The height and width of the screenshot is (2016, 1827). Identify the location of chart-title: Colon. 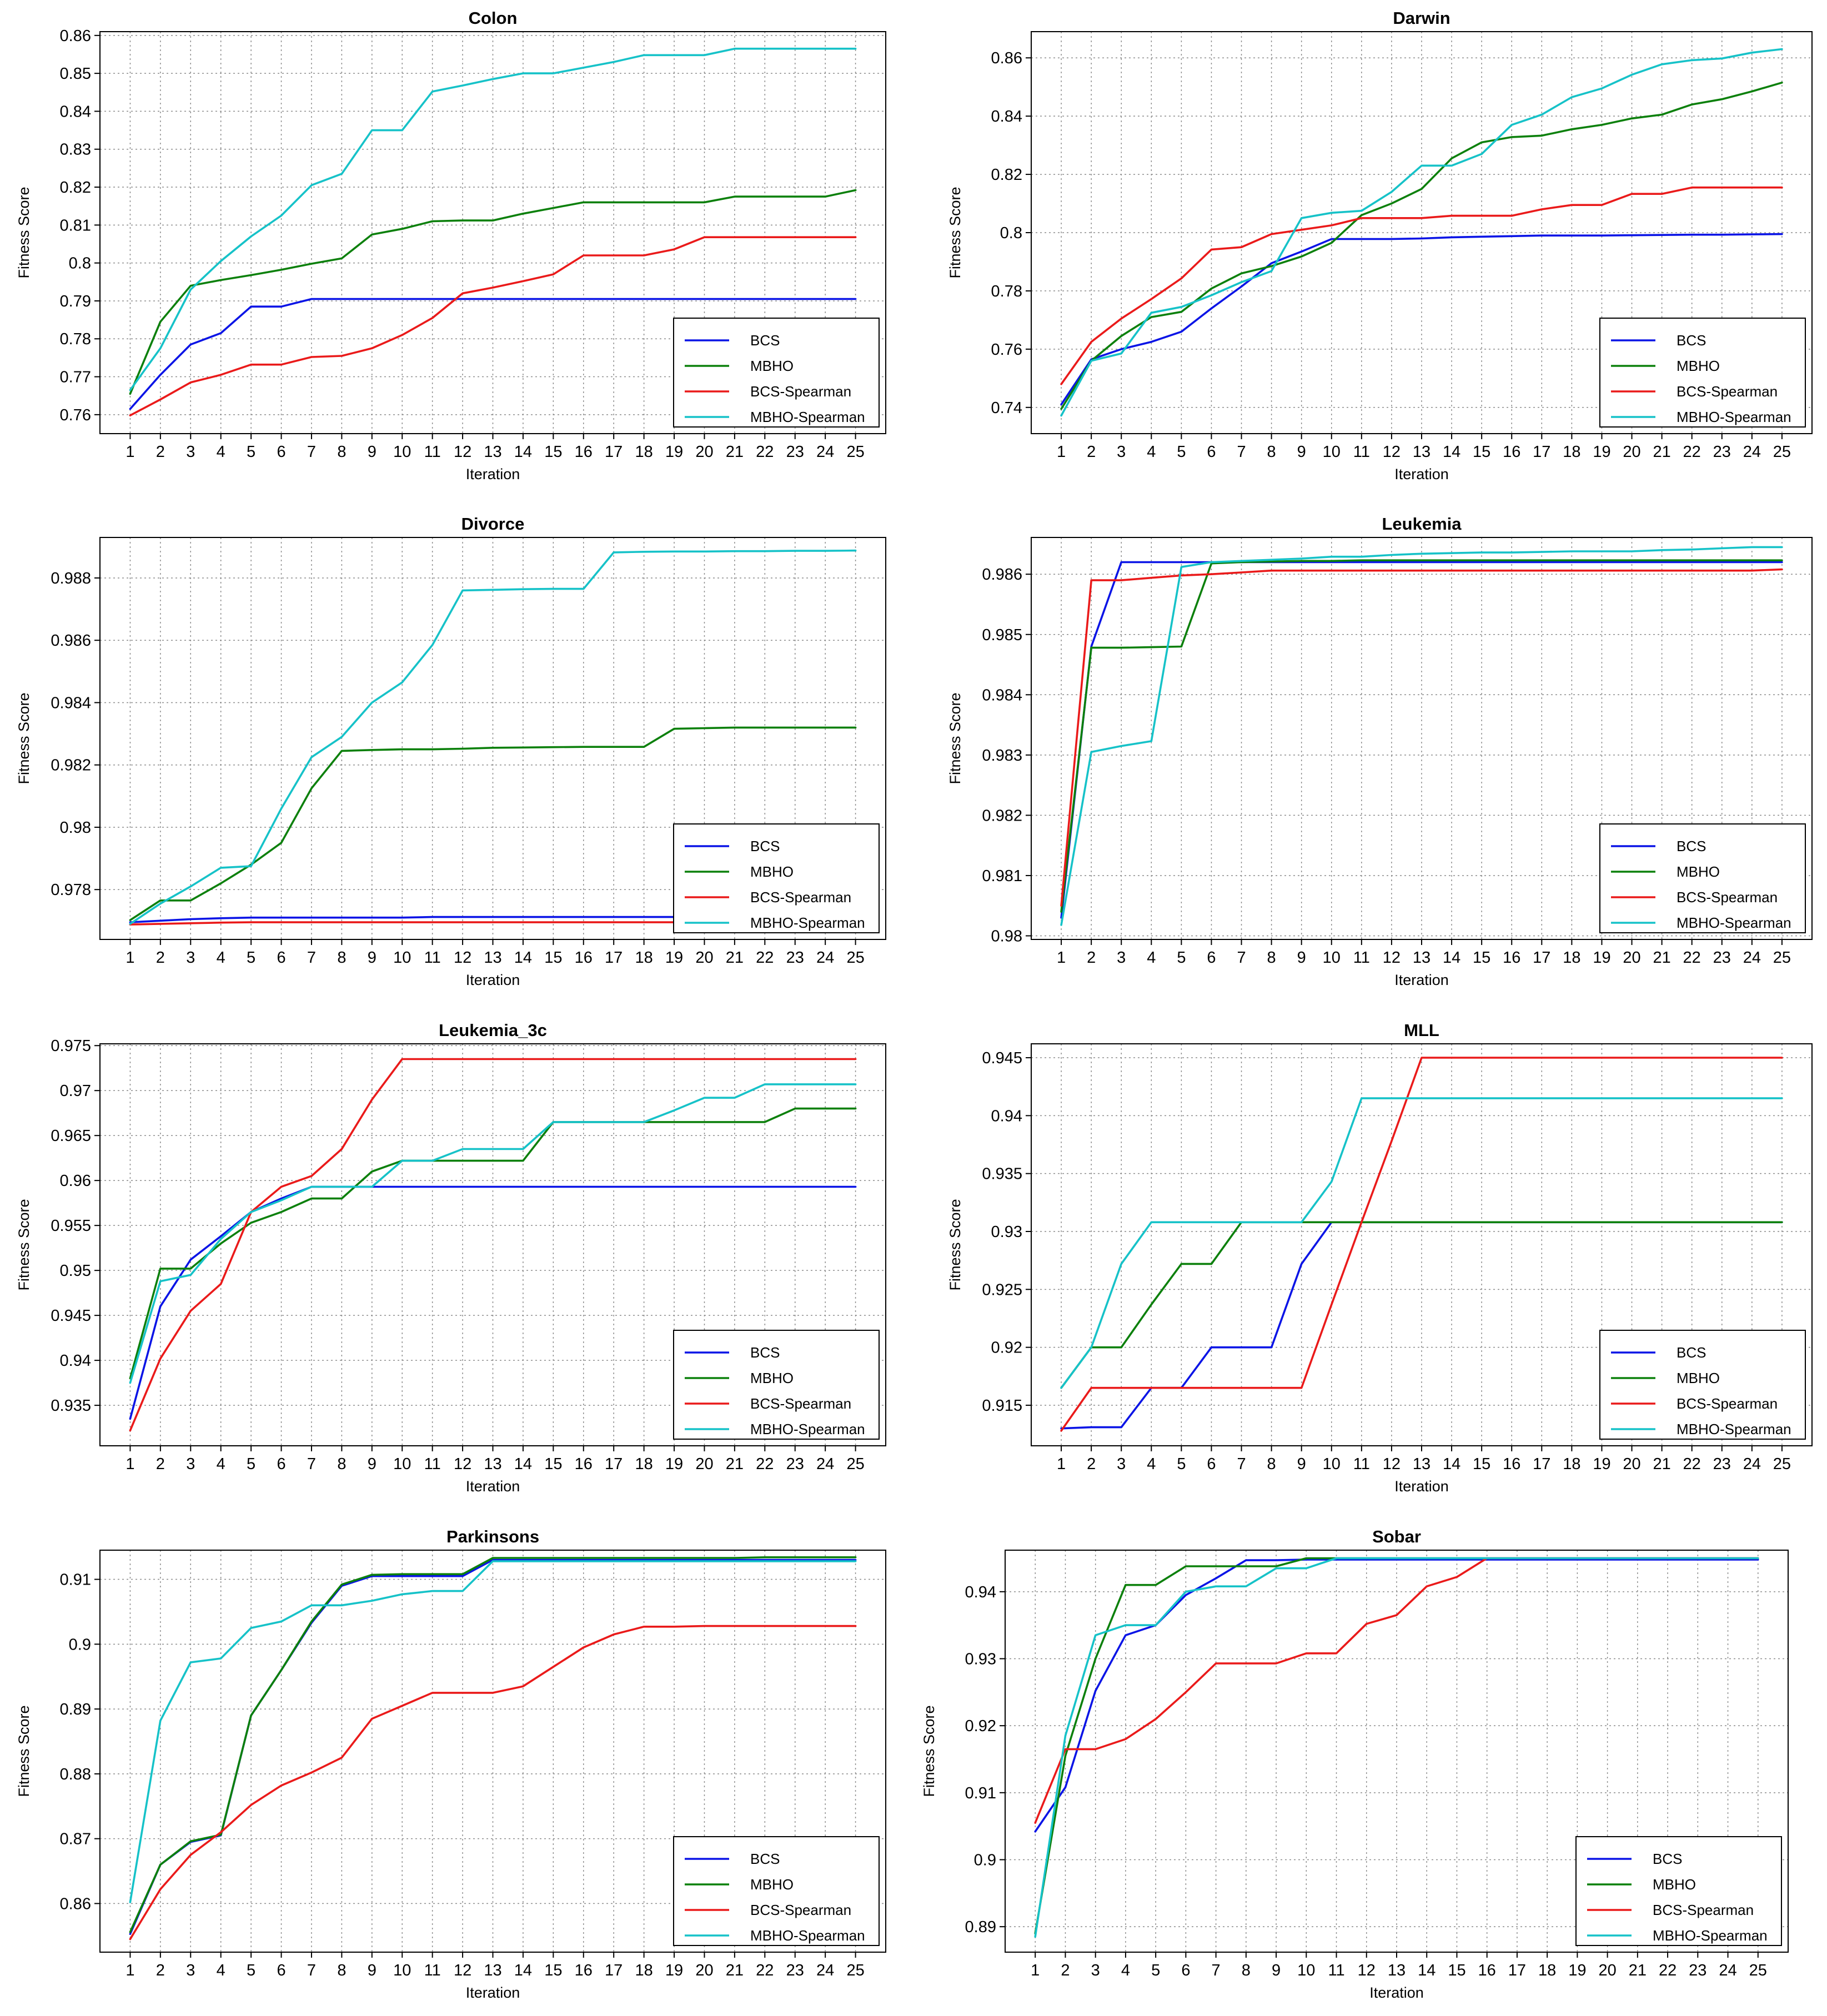
(493, 18).